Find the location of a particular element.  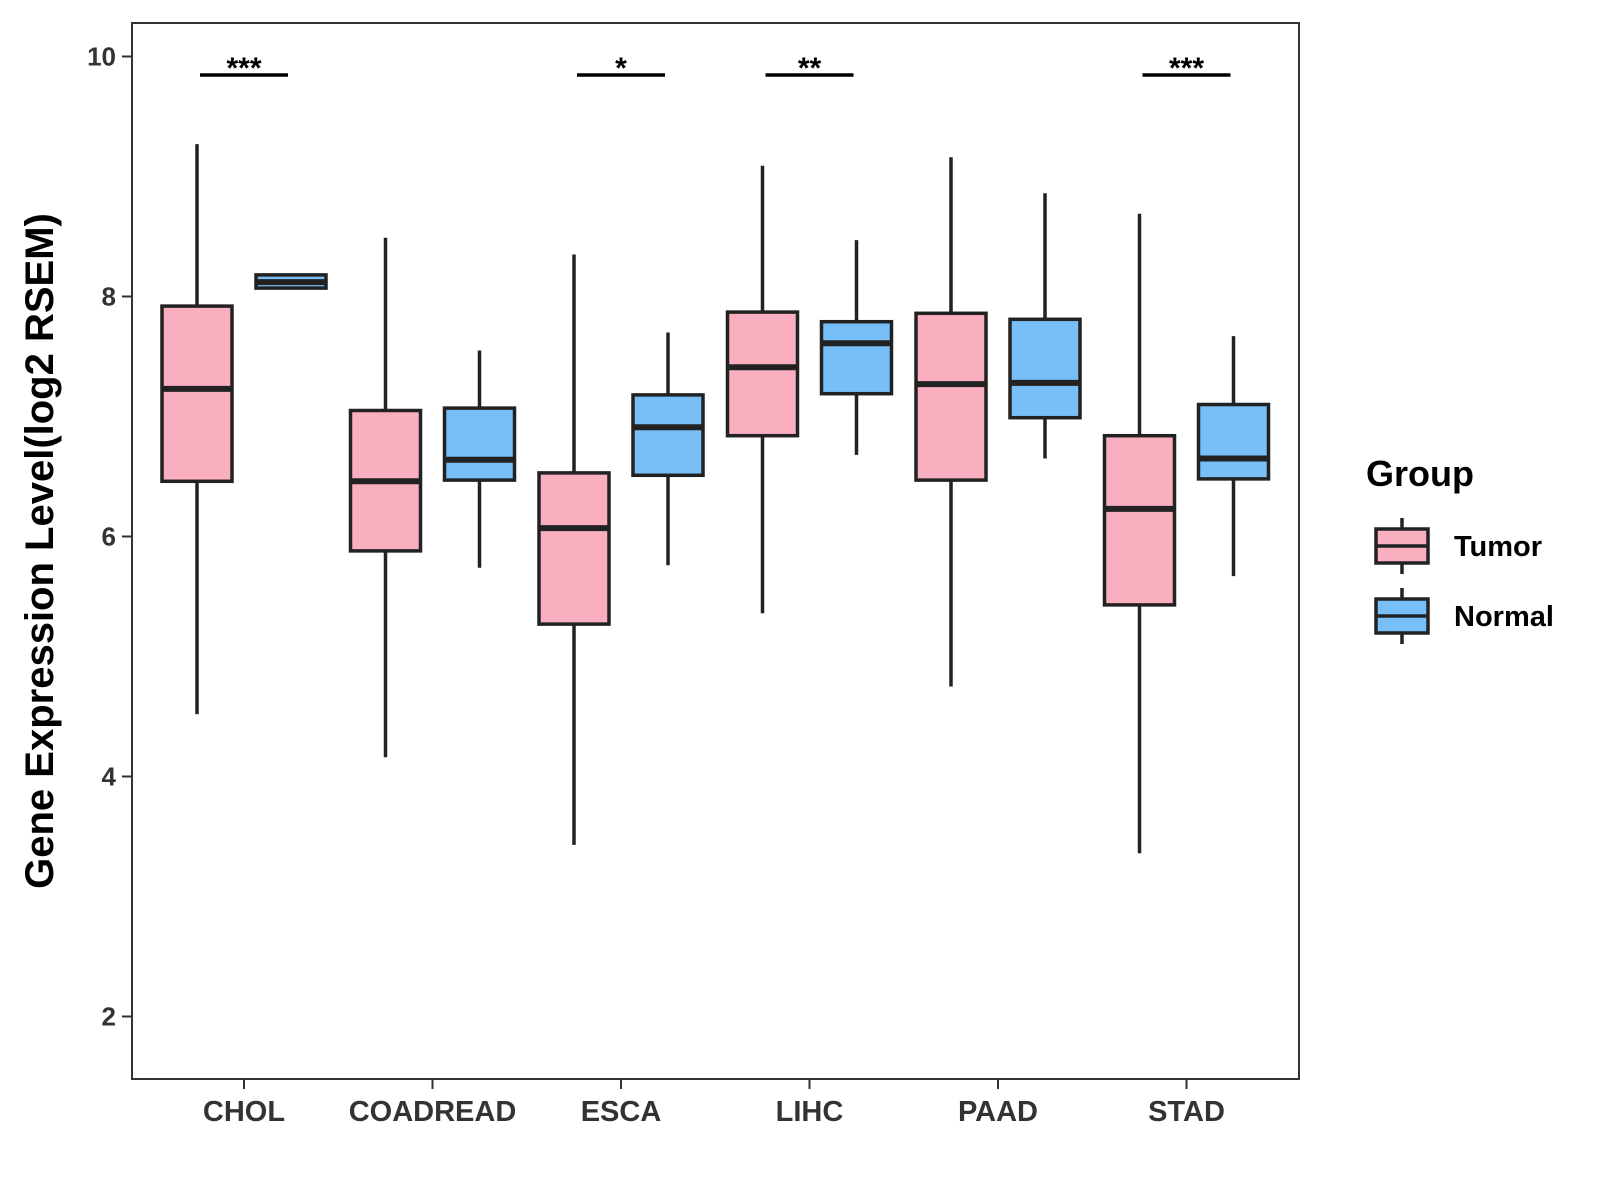

box-normal-stad is located at coordinates (1233, 456).